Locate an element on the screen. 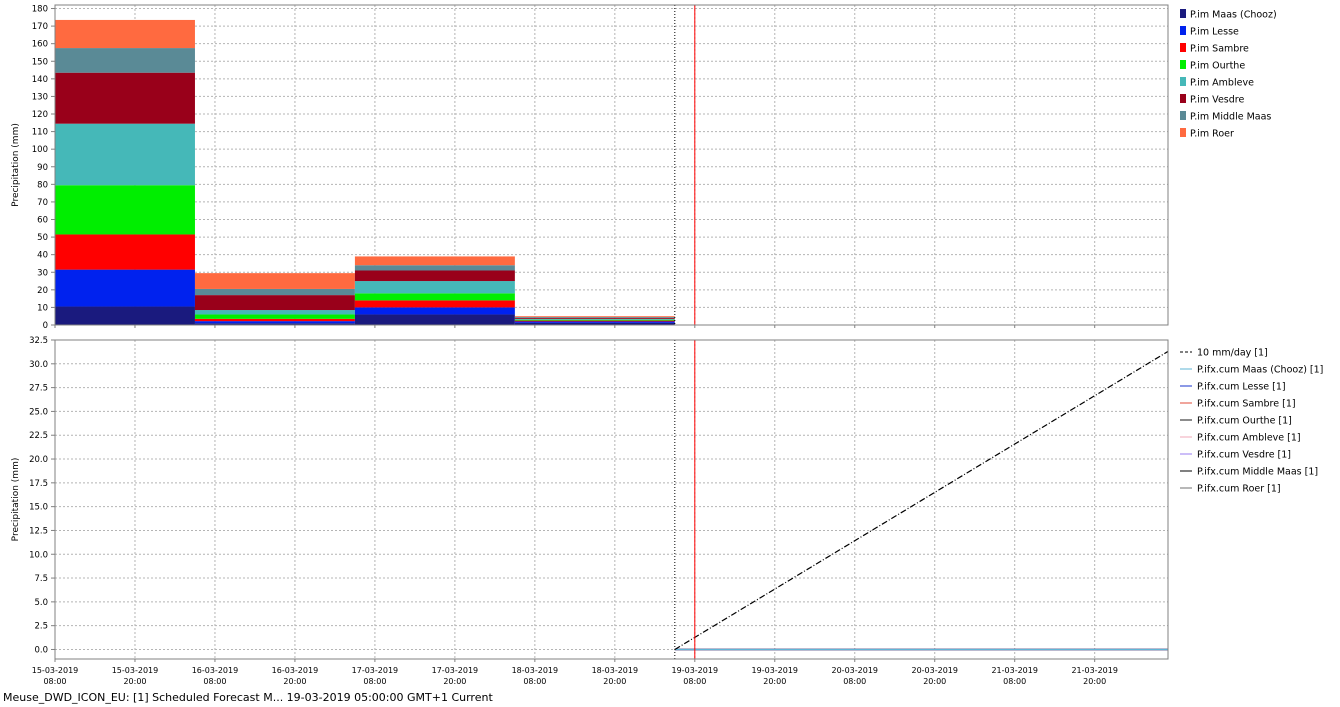 The width and height of the screenshot is (1340, 707). y-tick-label: 40 is located at coordinates (42, 256).